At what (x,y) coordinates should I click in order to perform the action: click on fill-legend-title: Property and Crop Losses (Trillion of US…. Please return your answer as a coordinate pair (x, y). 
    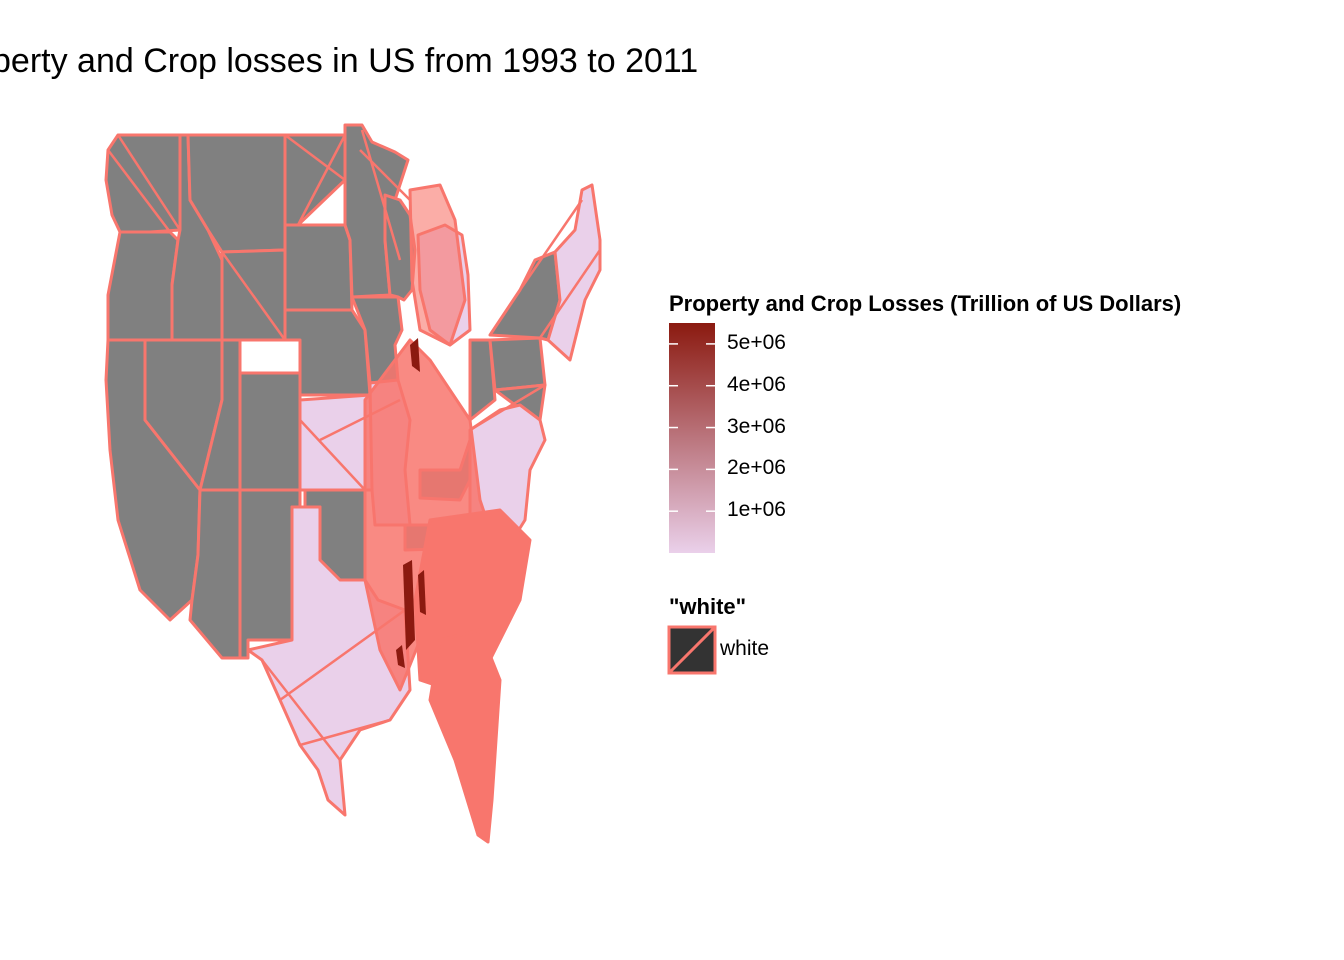
    Looking at the image, I should click on (925, 303).